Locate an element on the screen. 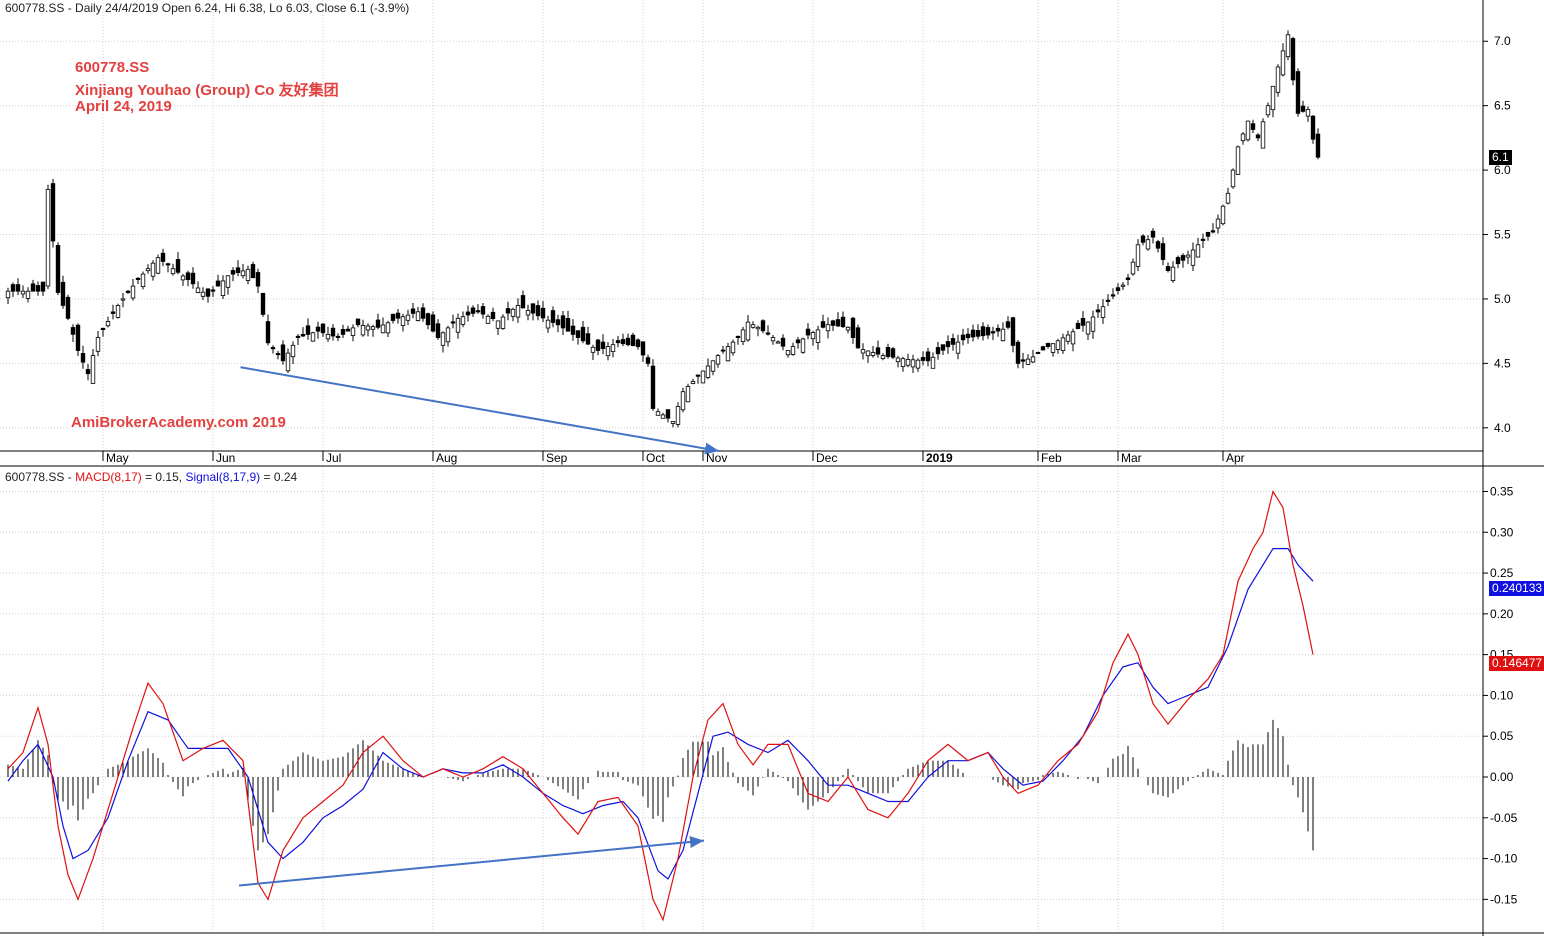 This screenshot has width=1544, height=936. price-tick-label: 6.0 is located at coordinates (1502, 170).